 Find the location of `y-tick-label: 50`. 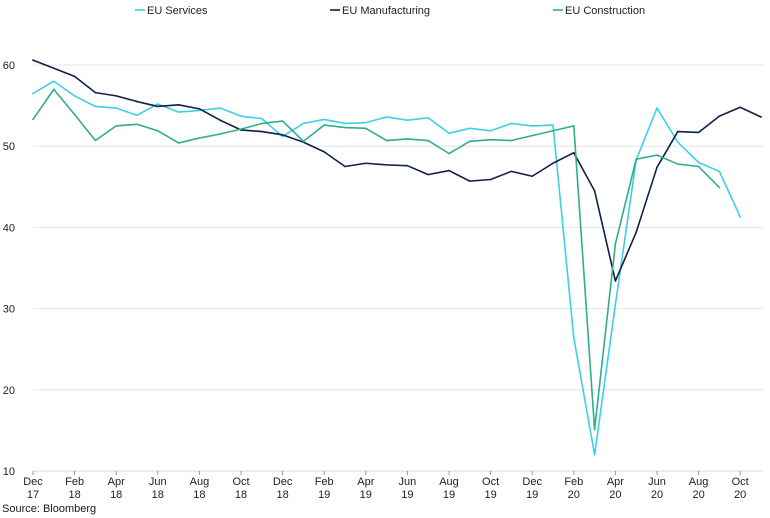

y-tick-label: 50 is located at coordinates (9, 147).